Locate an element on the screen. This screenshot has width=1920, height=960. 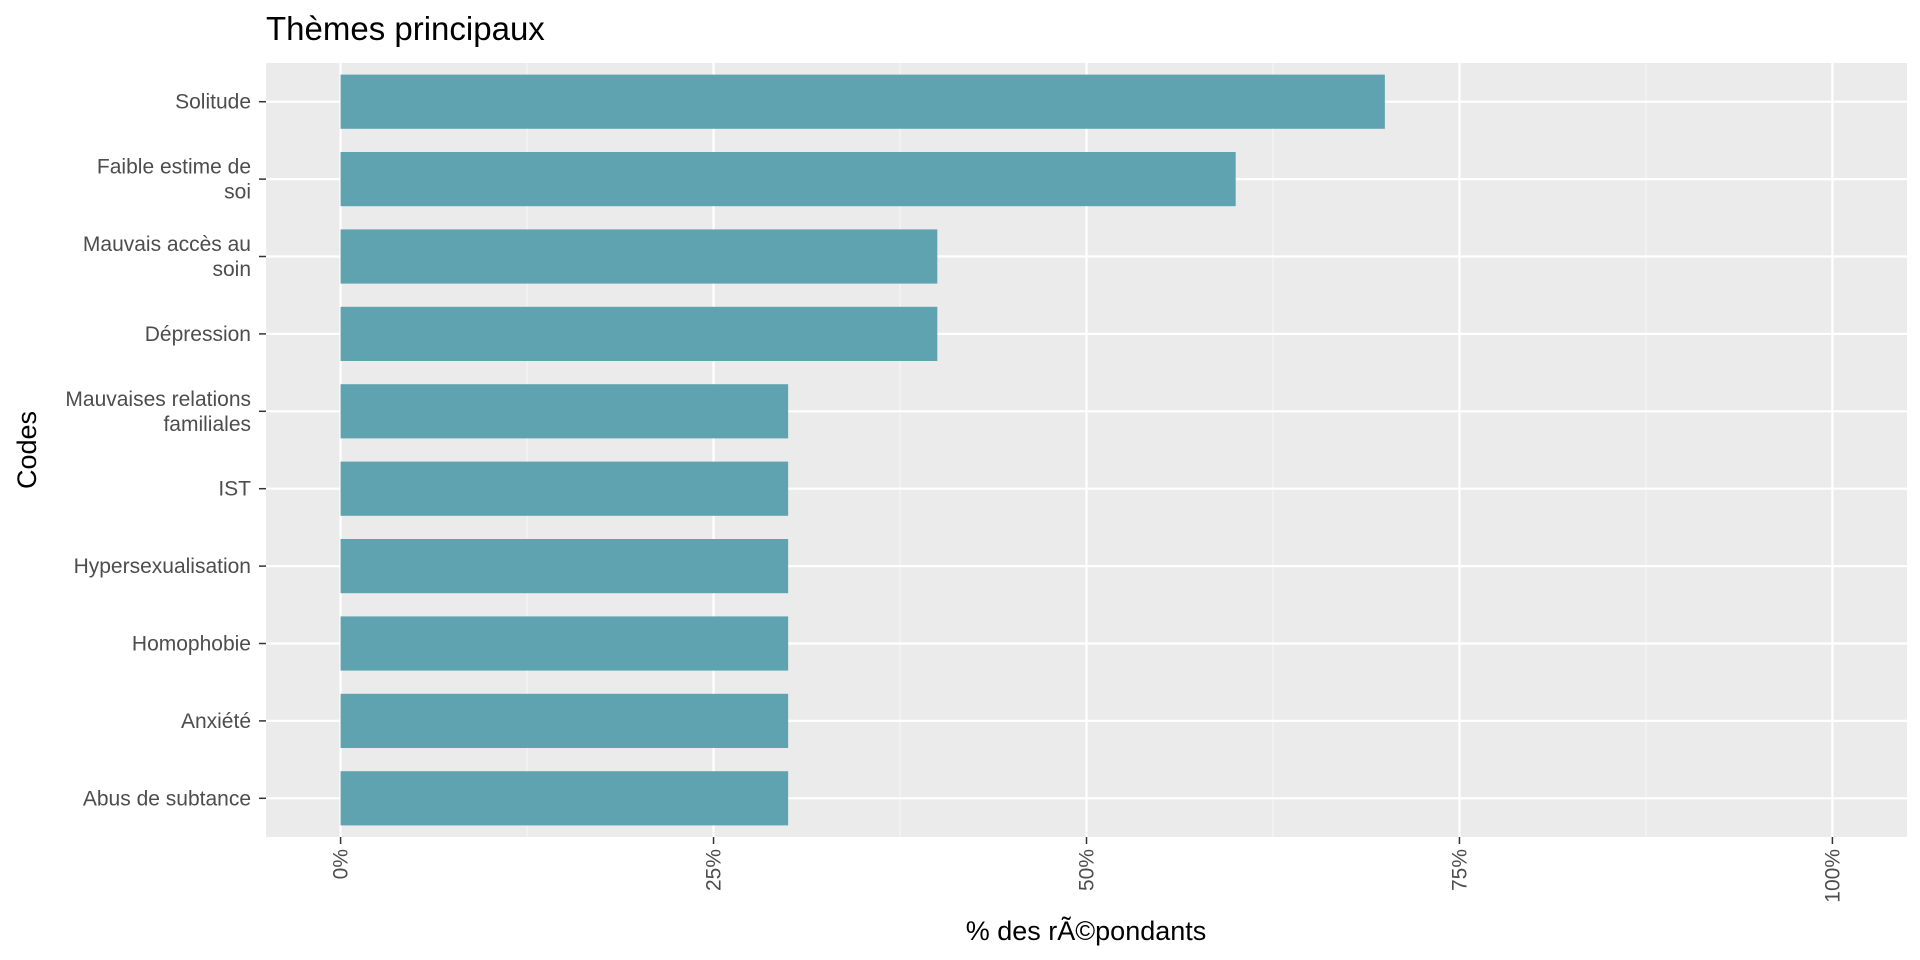
category-label: soin is located at coordinates (231, 269).